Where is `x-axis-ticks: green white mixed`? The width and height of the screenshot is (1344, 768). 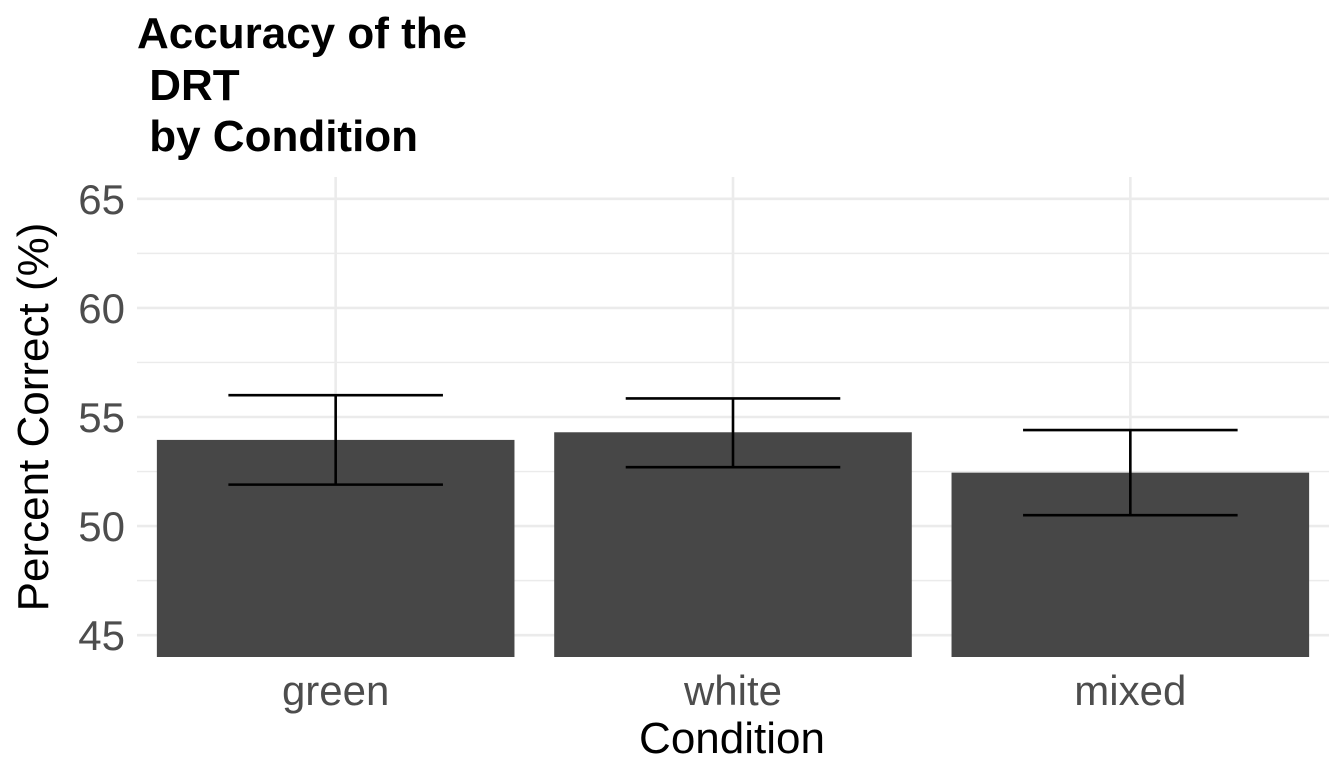 x-axis-ticks: green white mixed is located at coordinates (734, 690).